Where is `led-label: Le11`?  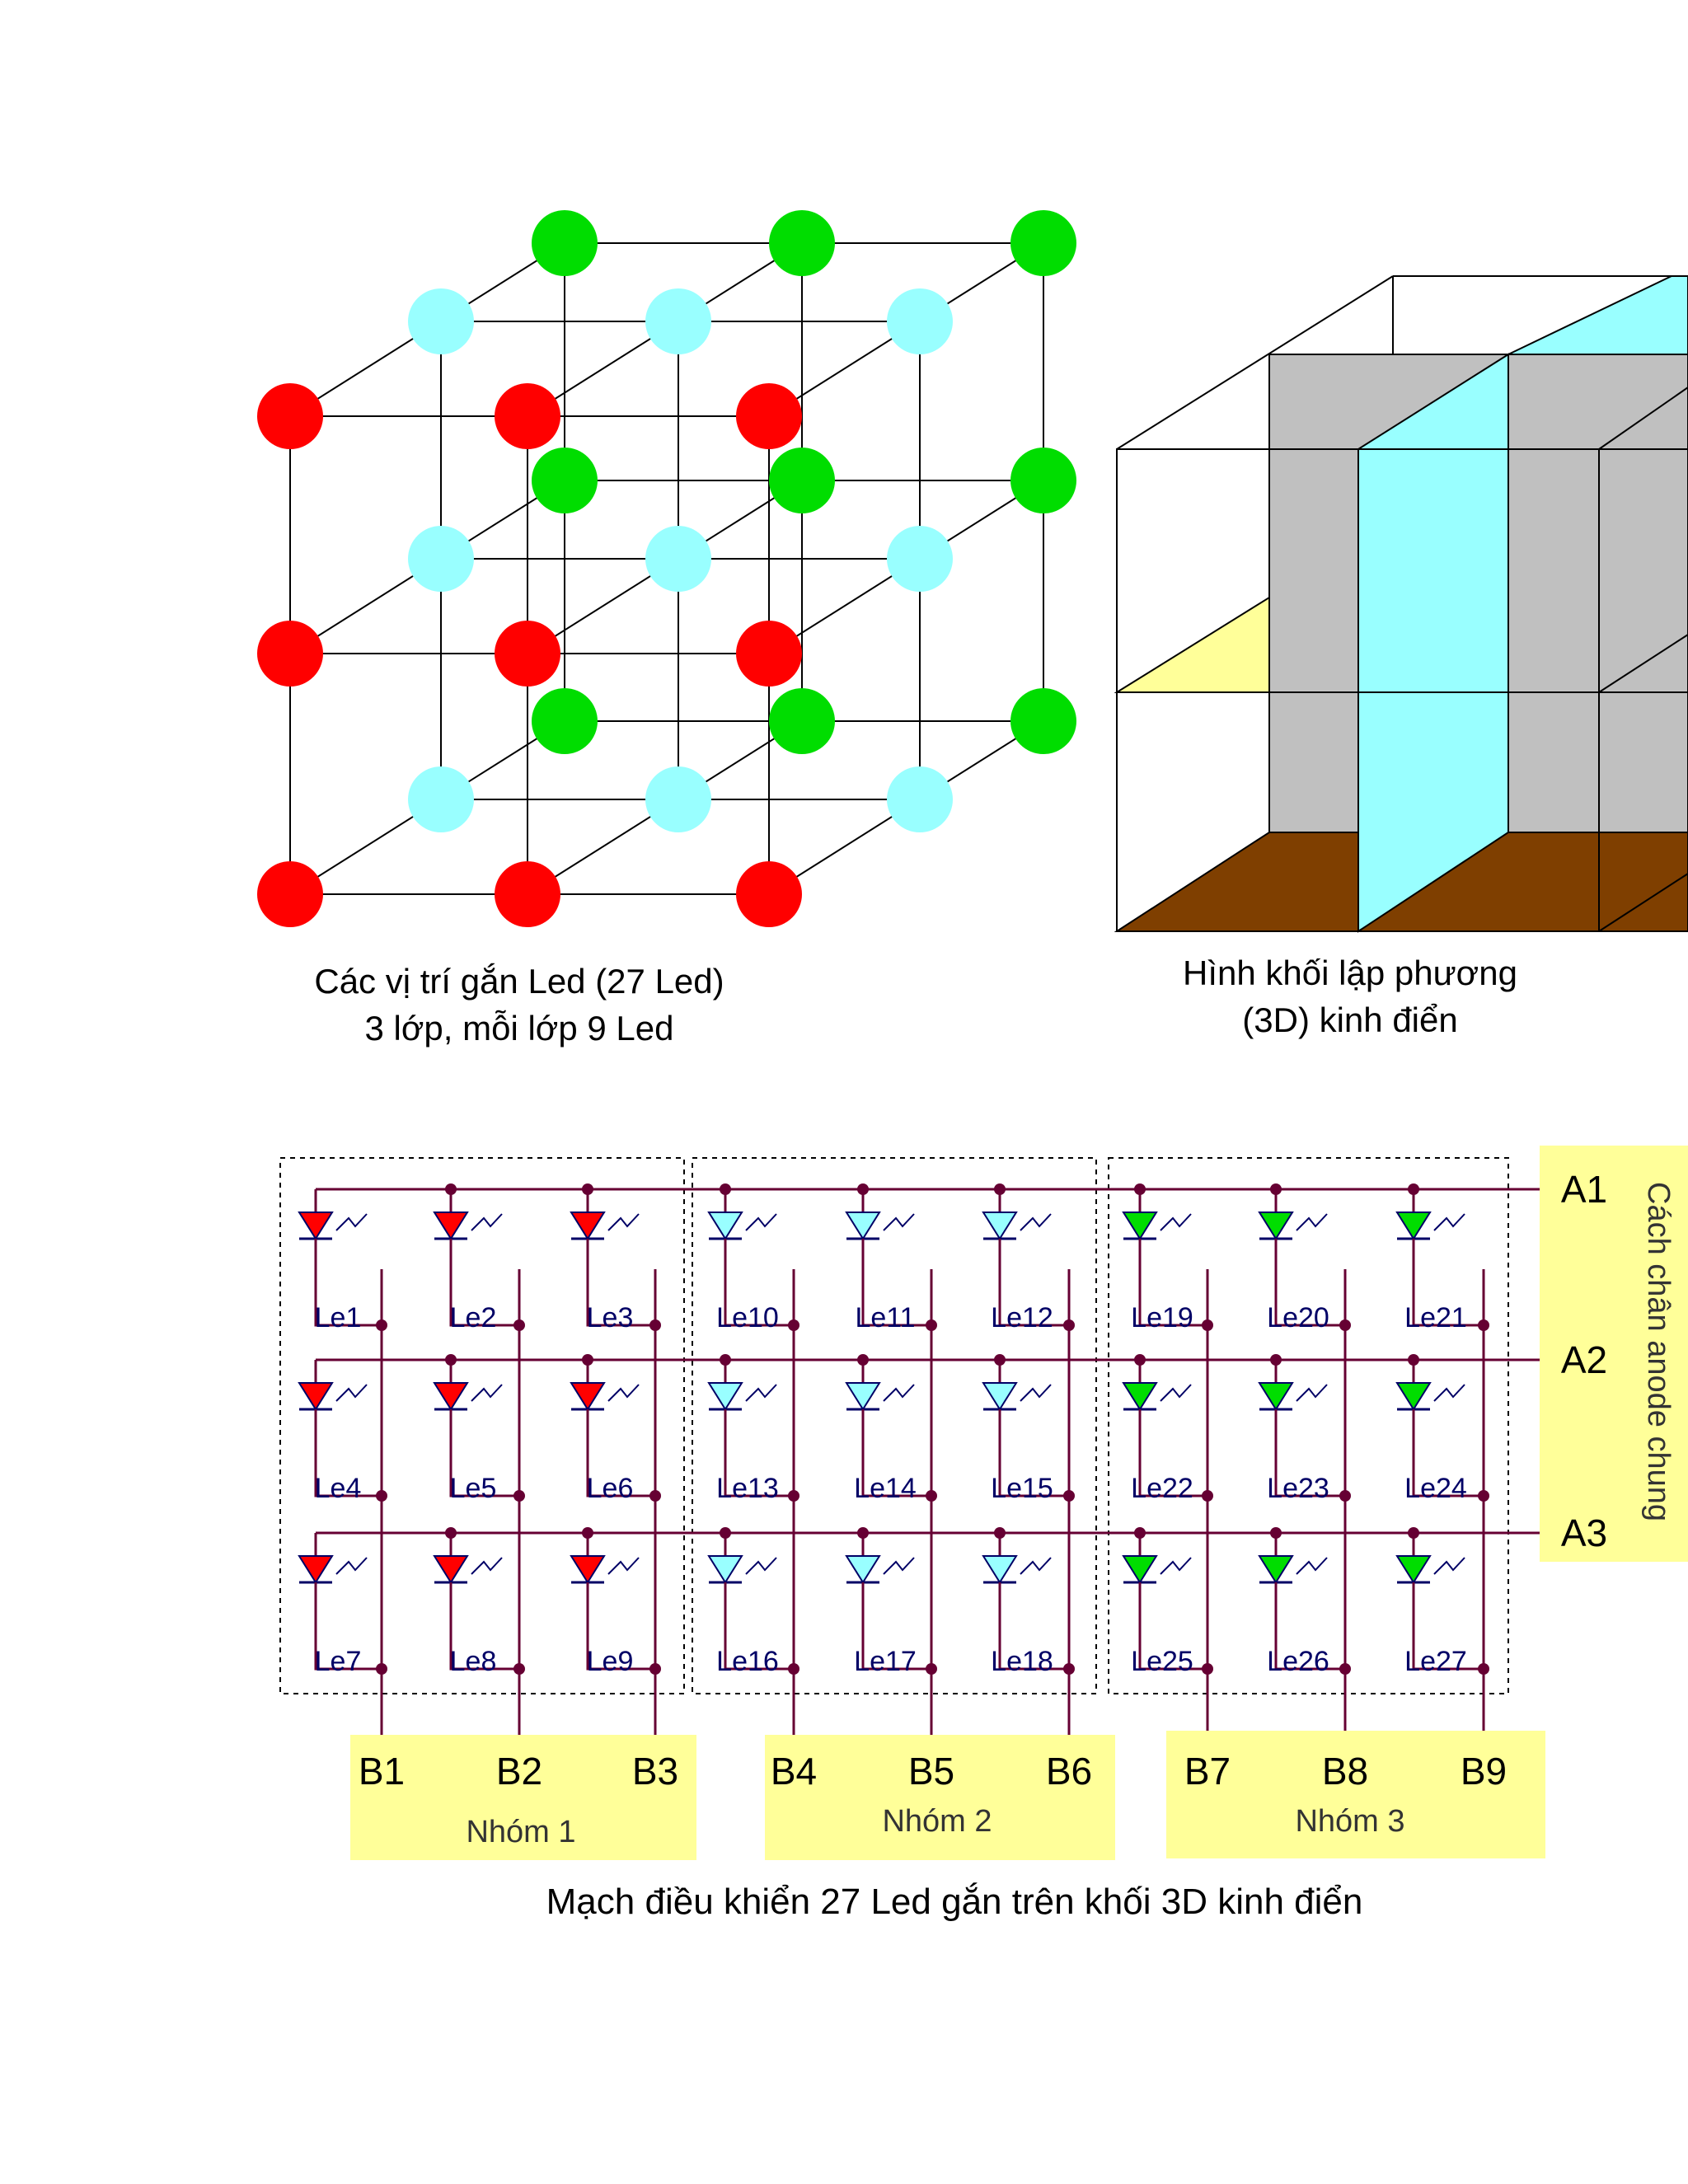 led-label: Le11 is located at coordinates (885, 1317).